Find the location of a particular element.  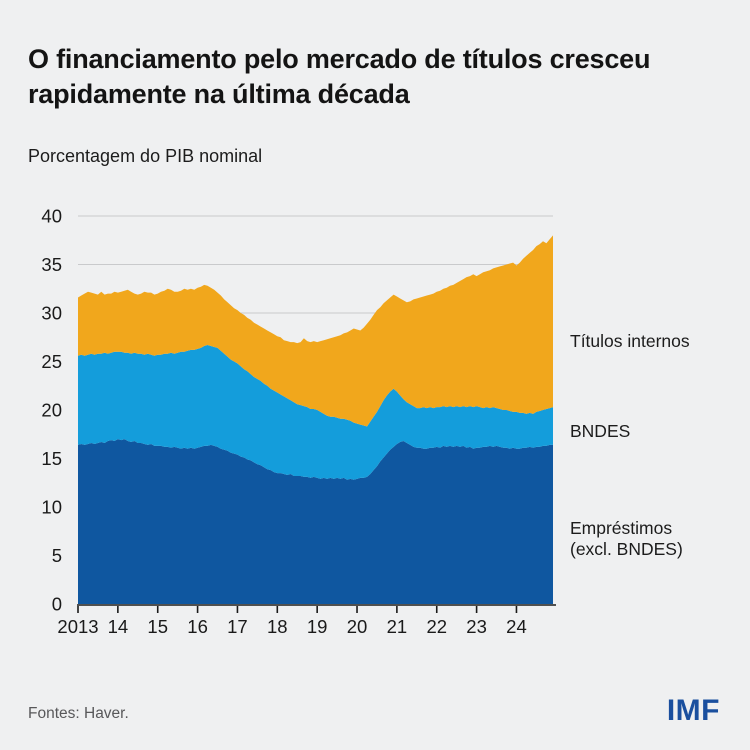

y-tick-label-30: 30 is located at coordinates (51, 313).